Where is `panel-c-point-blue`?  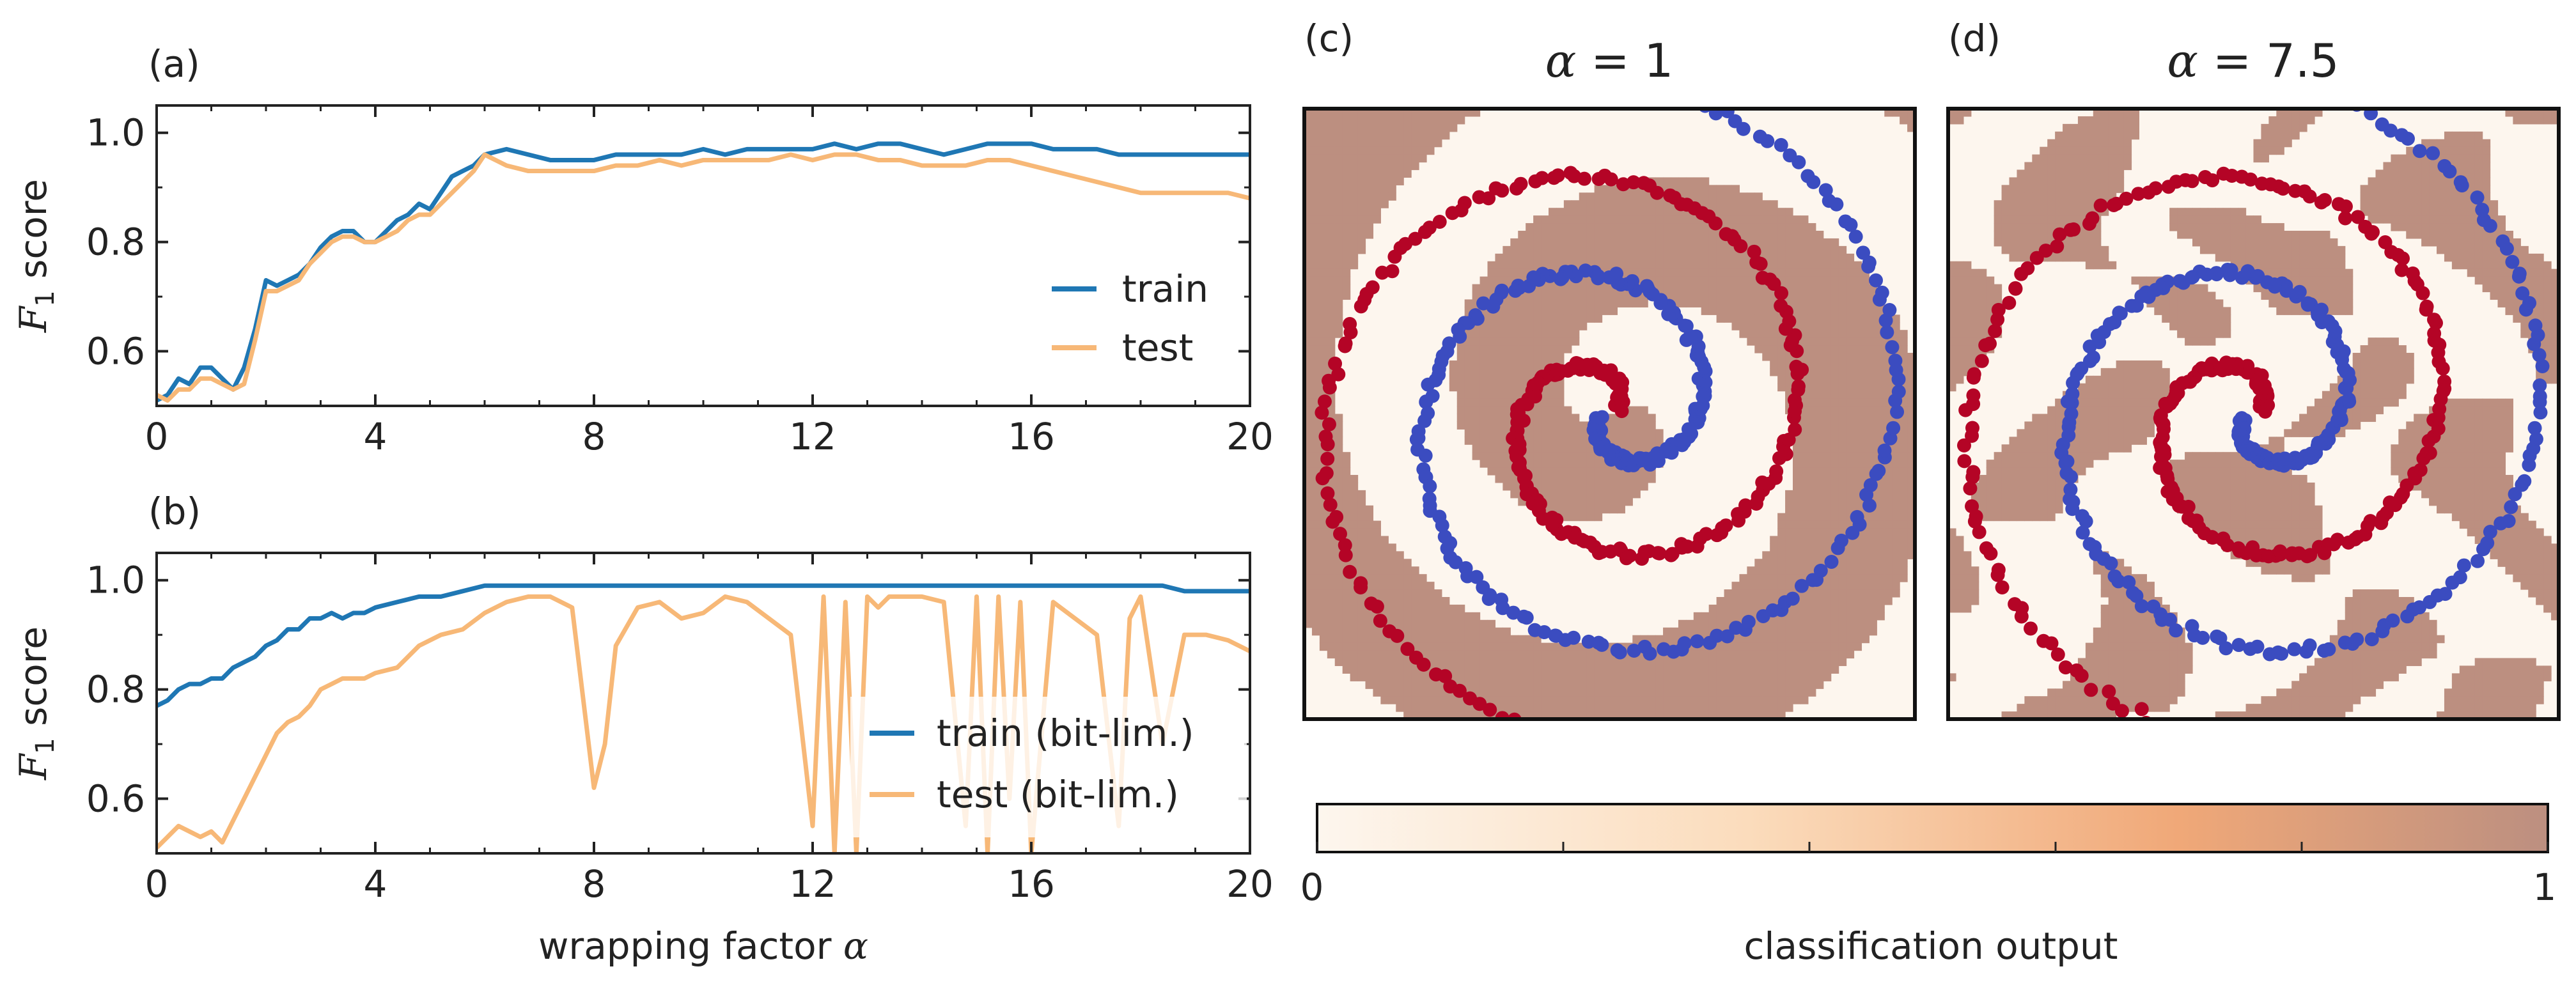 panel-c-point-blue is located at coordinates (1857, 516).